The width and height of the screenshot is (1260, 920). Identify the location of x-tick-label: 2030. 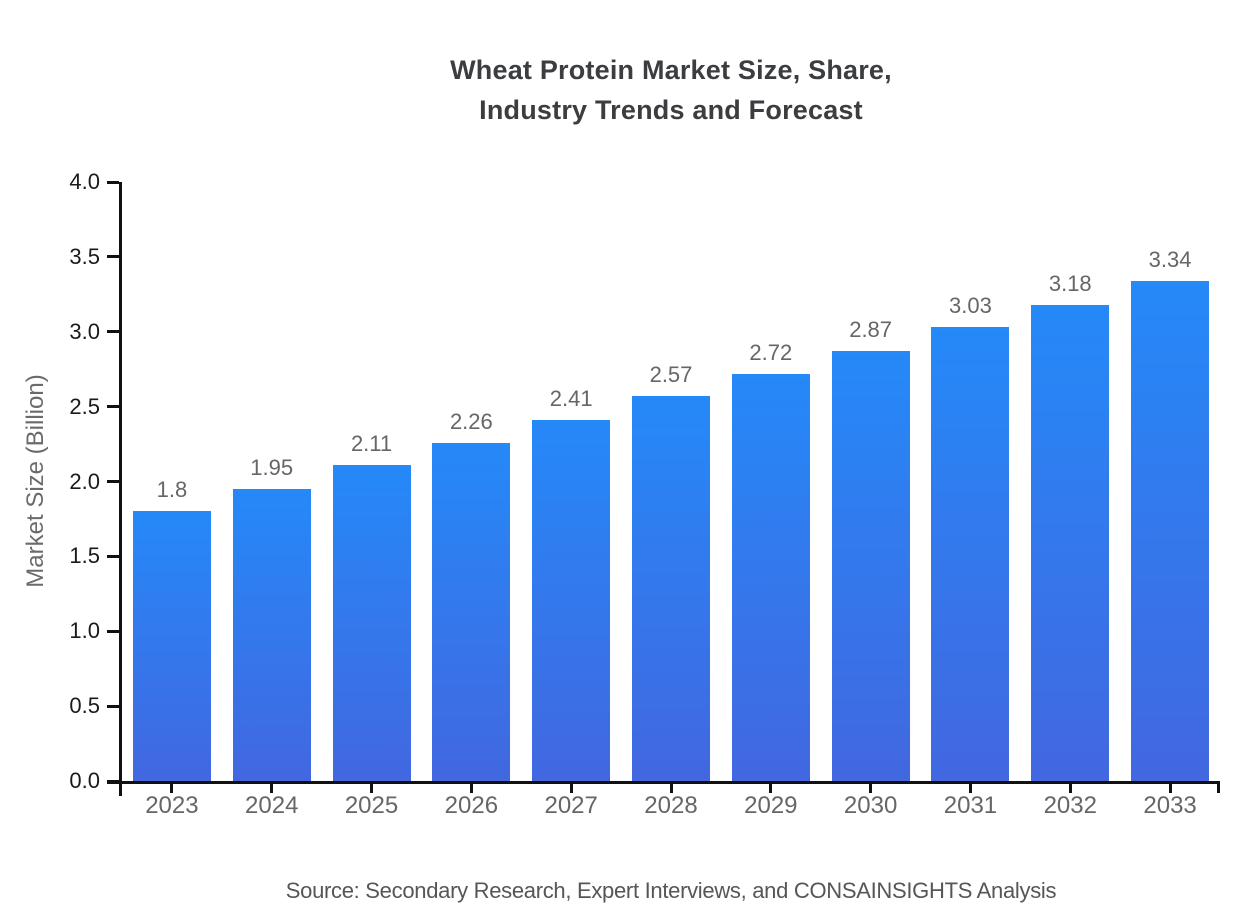
(870, 805).